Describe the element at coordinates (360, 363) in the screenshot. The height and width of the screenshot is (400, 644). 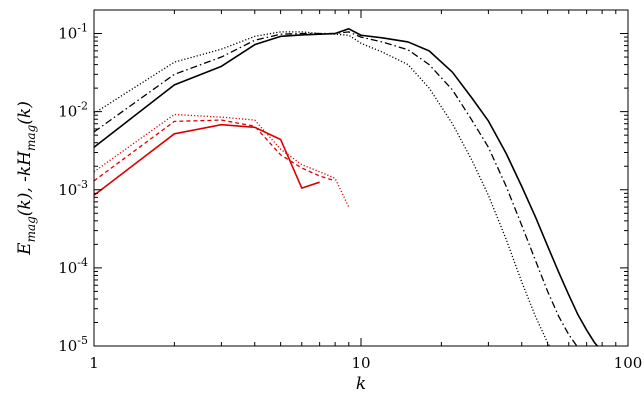
I see `x-tick-label: 10` at that location.